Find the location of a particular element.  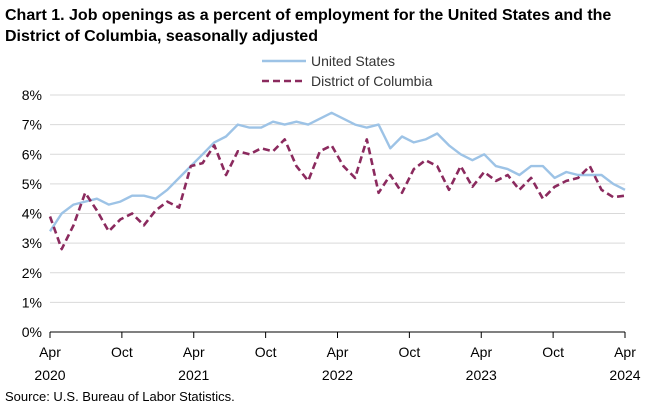

y-tick-label: 3% is located at coordinates (32, 243).